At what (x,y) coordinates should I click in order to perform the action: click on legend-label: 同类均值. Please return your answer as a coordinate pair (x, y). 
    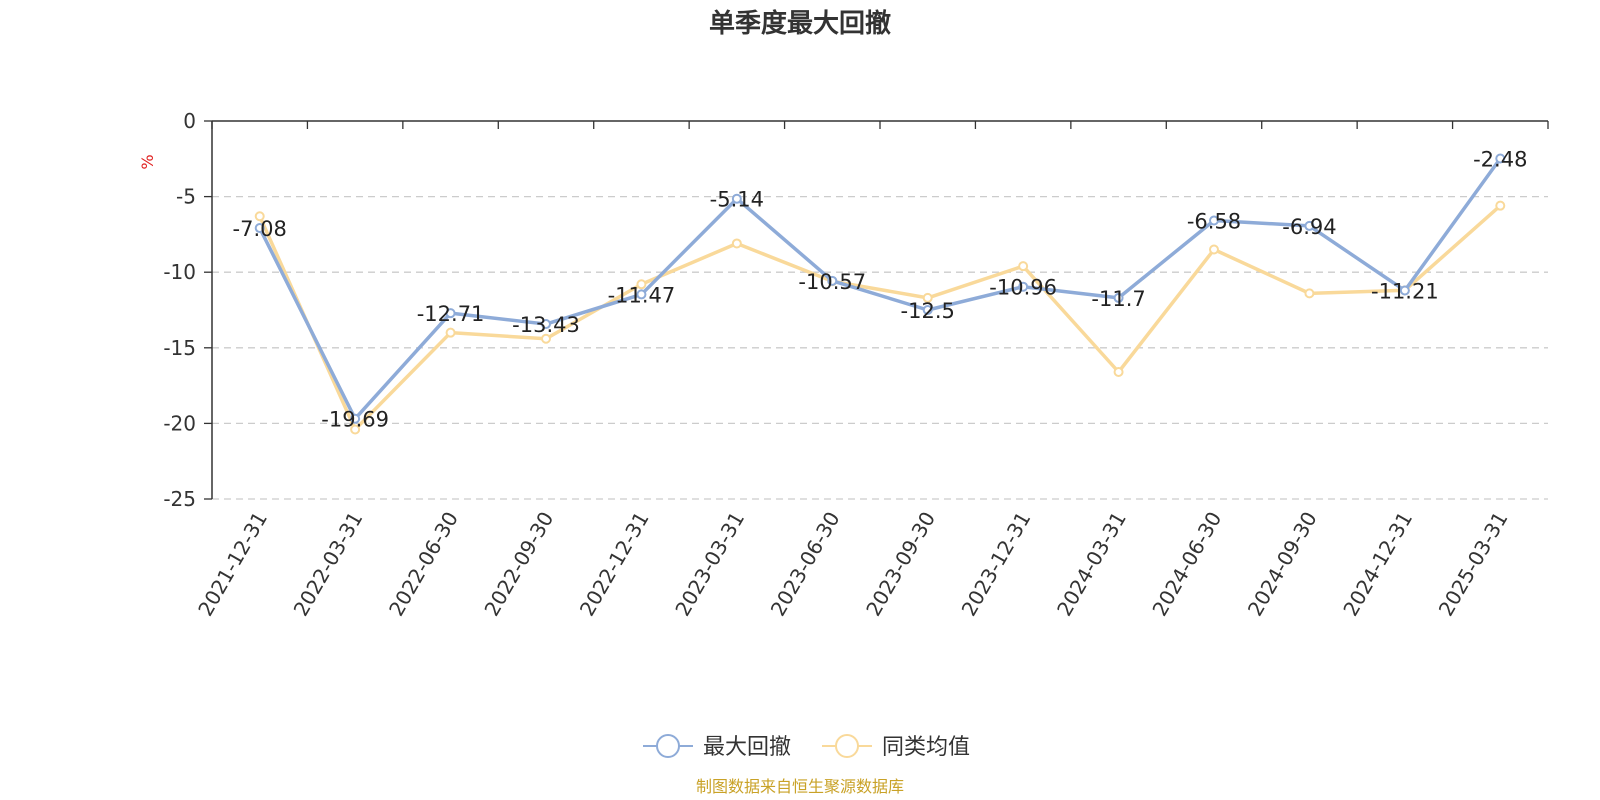
    Looking at the image, I should click on (926, 747).